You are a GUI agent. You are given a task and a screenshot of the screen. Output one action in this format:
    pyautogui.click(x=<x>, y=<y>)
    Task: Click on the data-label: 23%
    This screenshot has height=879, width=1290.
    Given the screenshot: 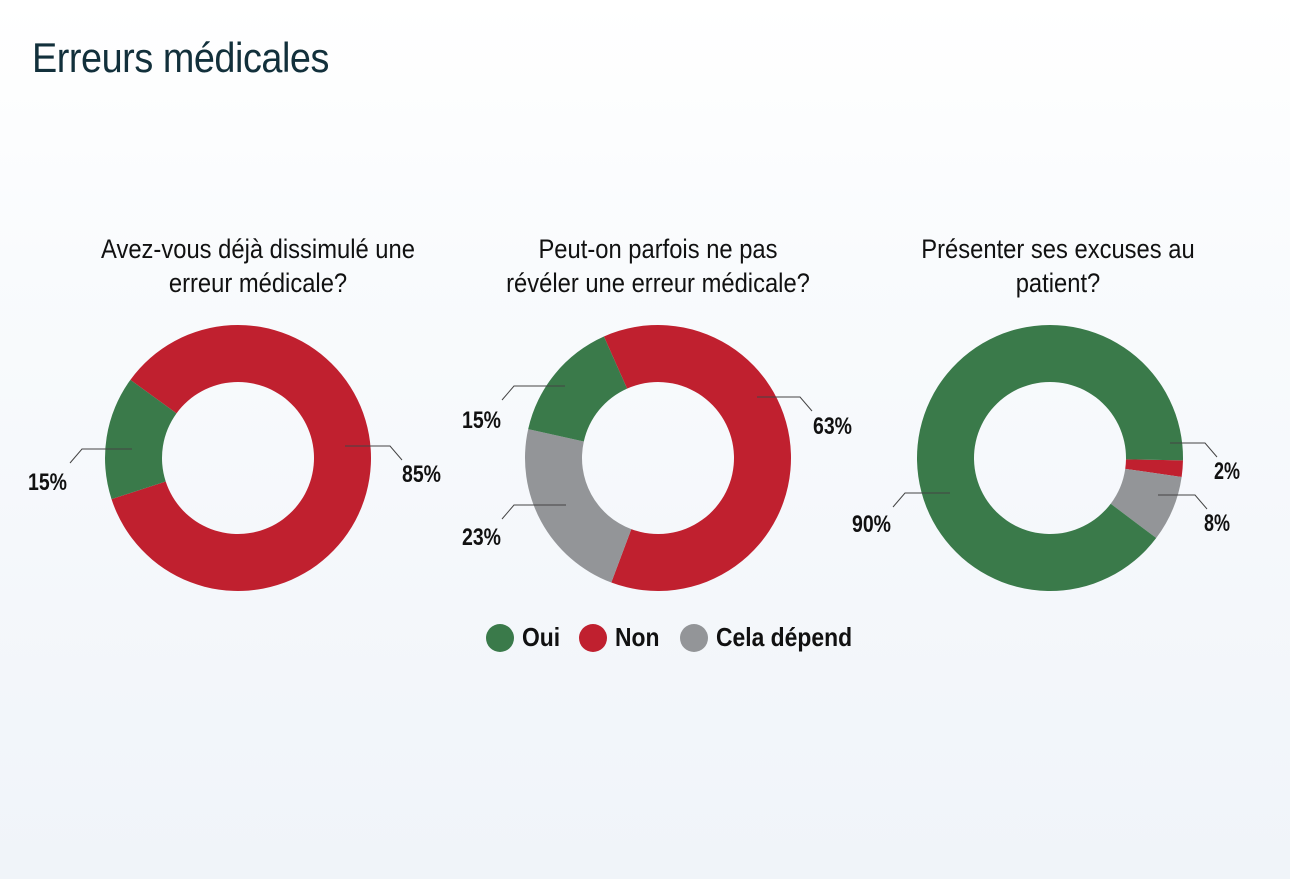 What is the action you would take?
    pyautogui.click(x=481, y=537)
    